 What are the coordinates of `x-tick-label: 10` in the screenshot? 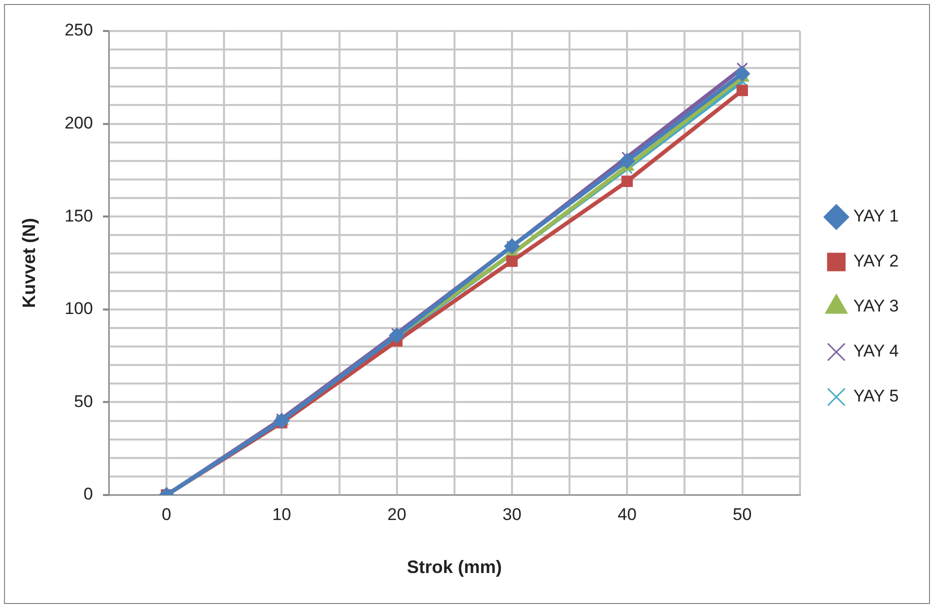 It's located at (282, 514).